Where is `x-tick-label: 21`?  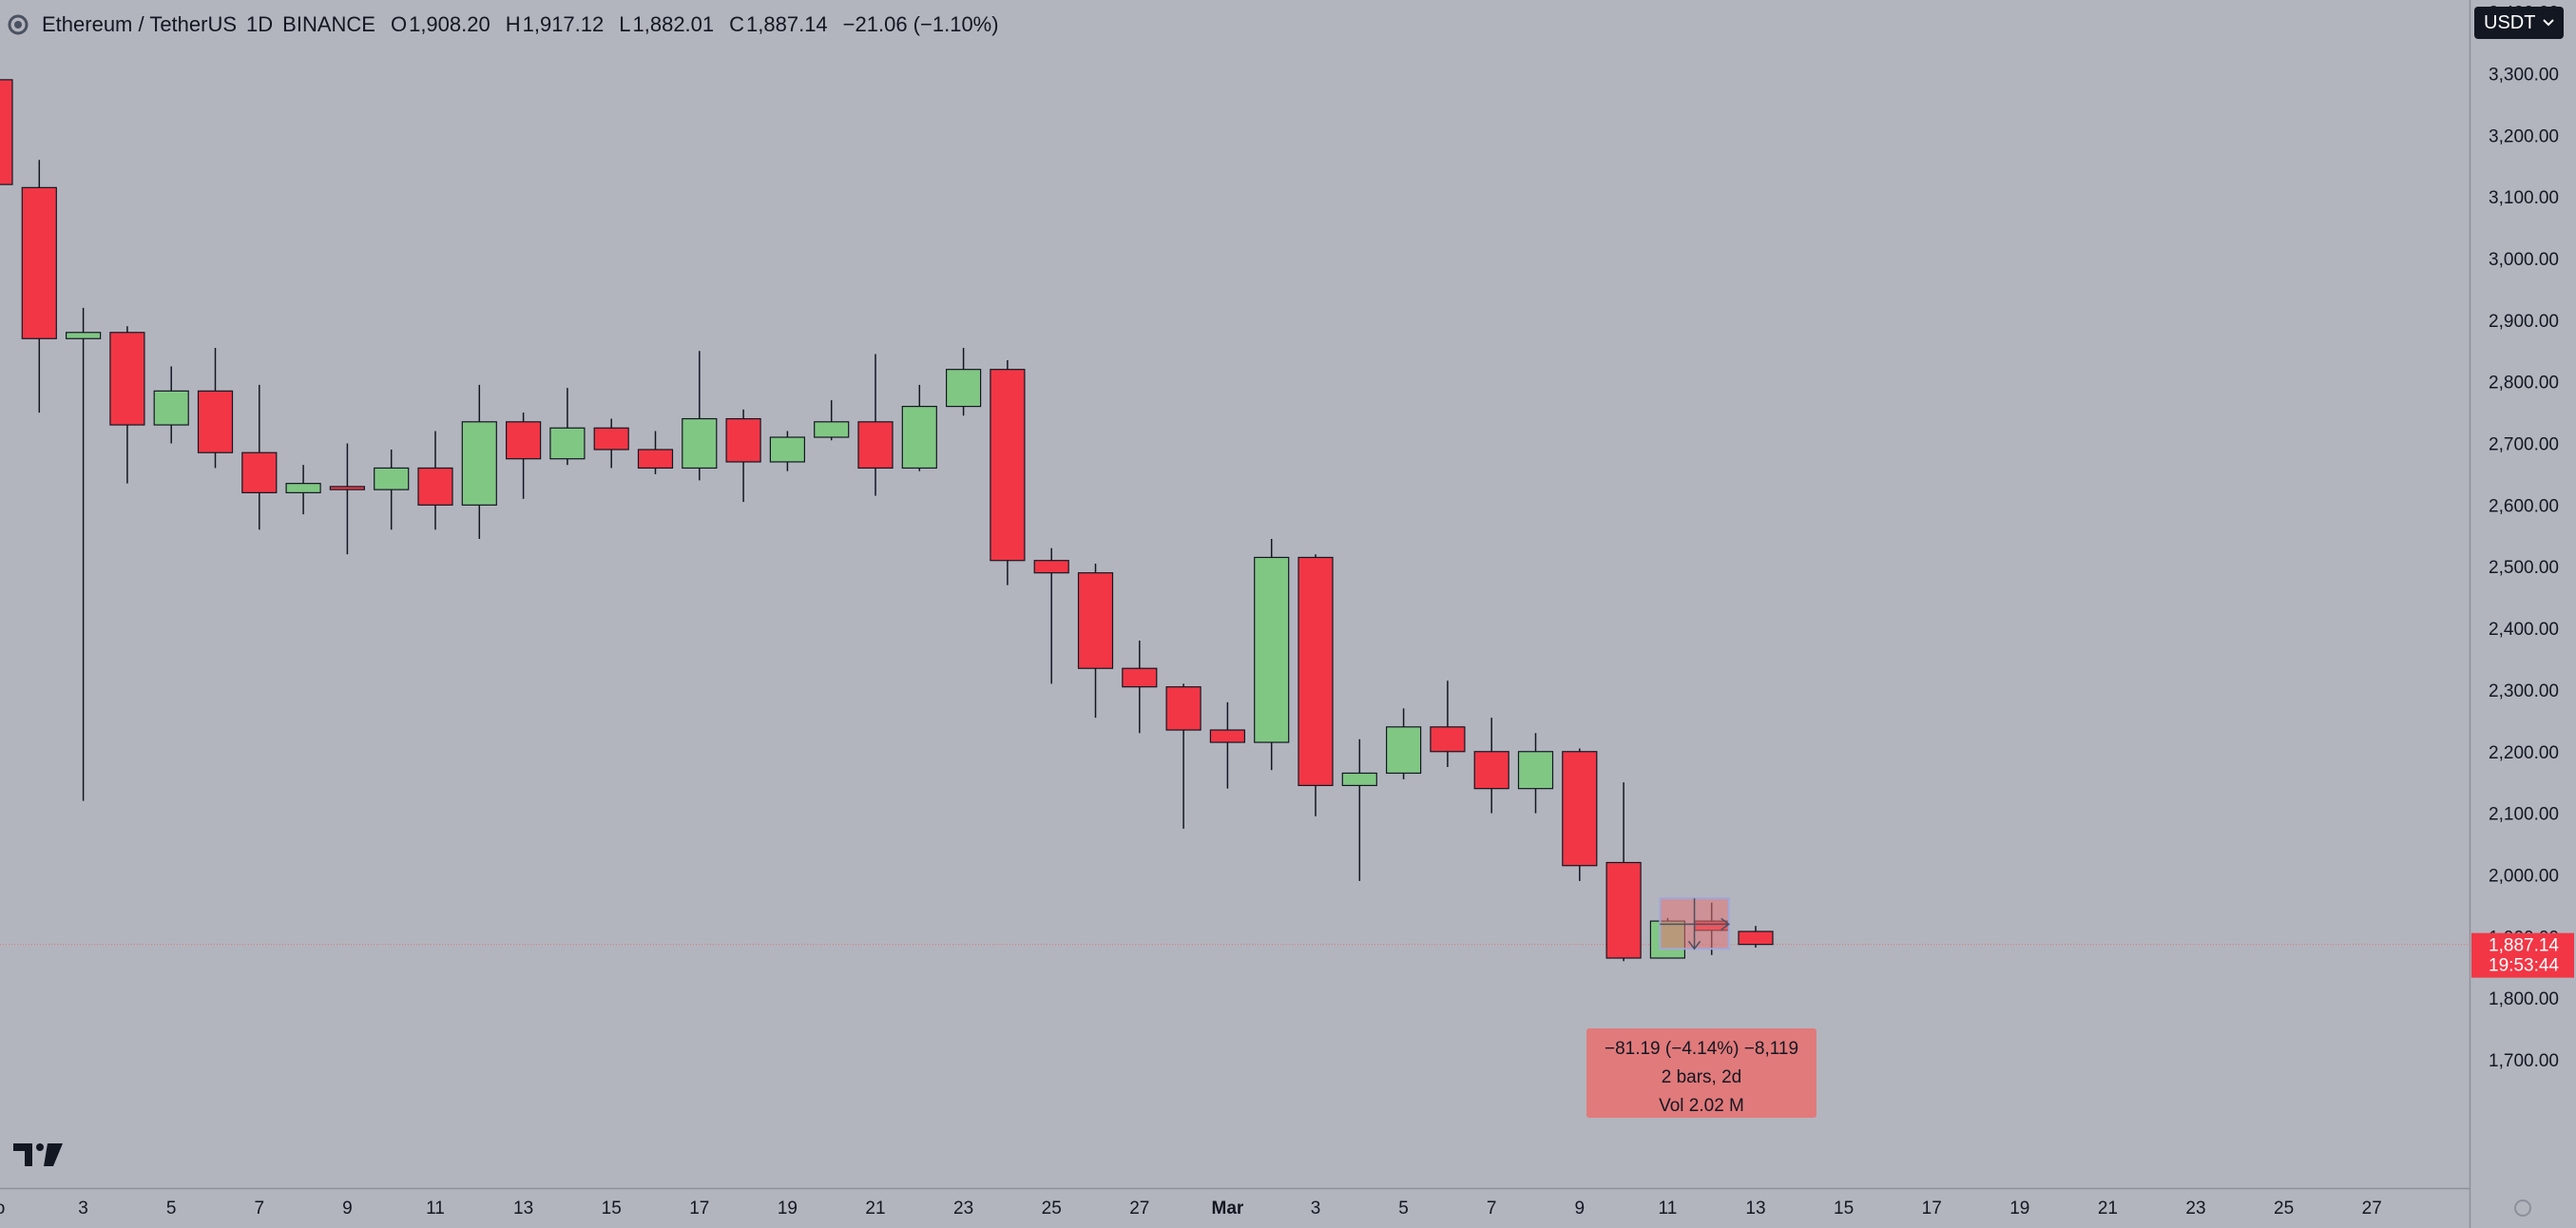
x-tick-label: 21 is located at coordinates (875, 1208).